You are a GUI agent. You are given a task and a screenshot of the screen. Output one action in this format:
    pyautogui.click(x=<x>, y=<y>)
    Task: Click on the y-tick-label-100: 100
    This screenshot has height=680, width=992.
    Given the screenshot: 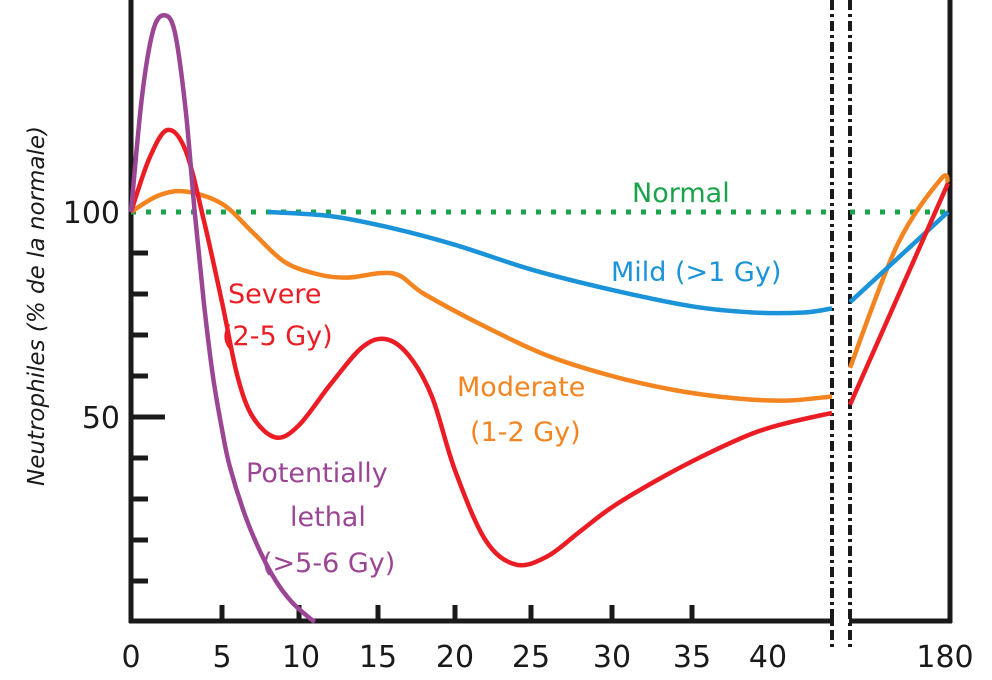 What is the action you would take?
    pyautogui.click(x=91, y=213)
    